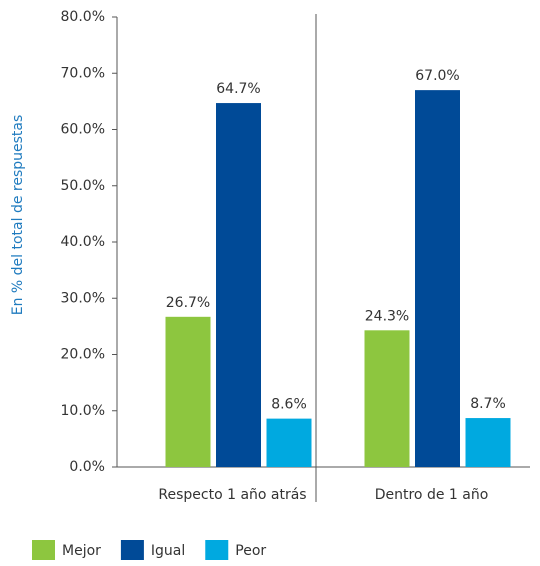 The height and width of the screenshot is (566, 540). What do you see at coordinates (87, 467) in the screenshot?
I see `y-tick-label: 0.0%` at bounding box center [87, 467].